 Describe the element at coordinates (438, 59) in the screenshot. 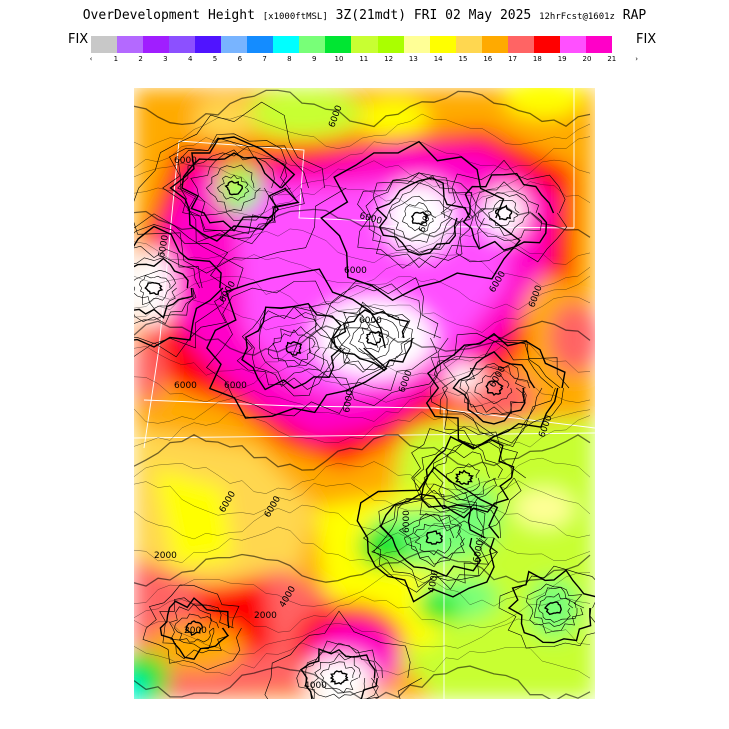

I see `legend-tick-label: 14` at that location.